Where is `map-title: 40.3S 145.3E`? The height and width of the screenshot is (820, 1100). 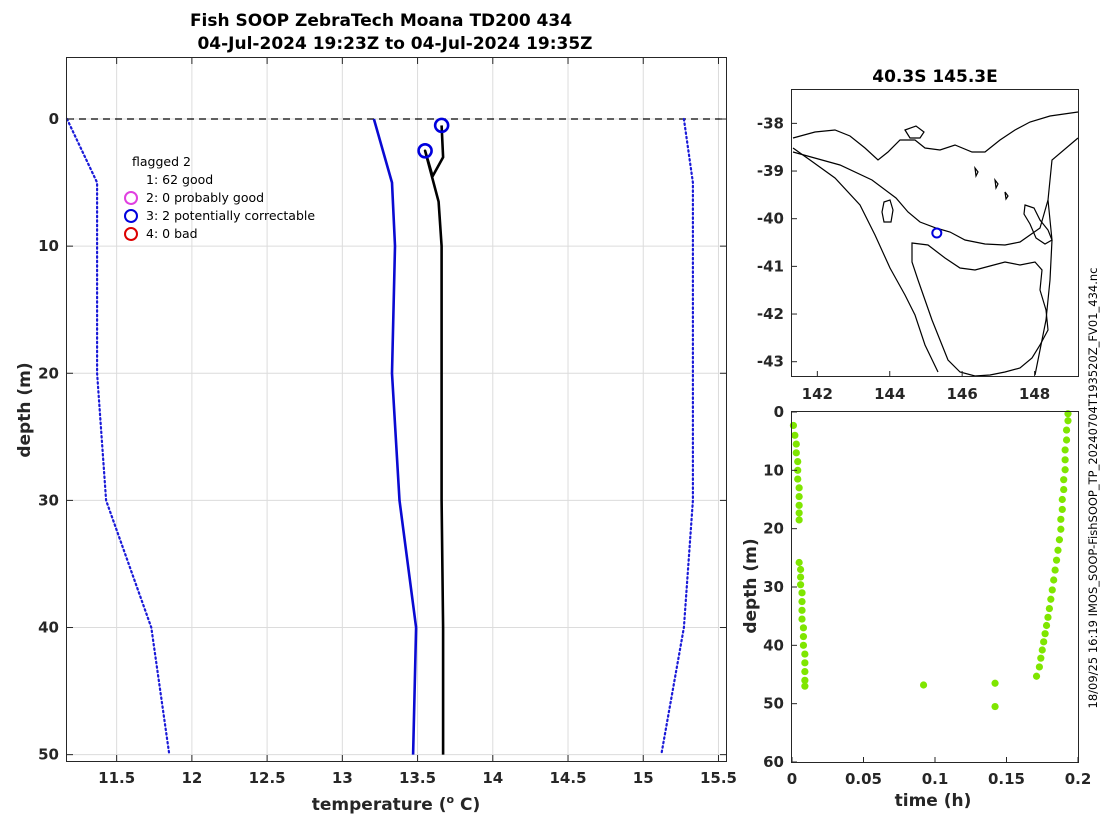 map-title: 40.3S 145.3E is located at coordinates (935, 77).